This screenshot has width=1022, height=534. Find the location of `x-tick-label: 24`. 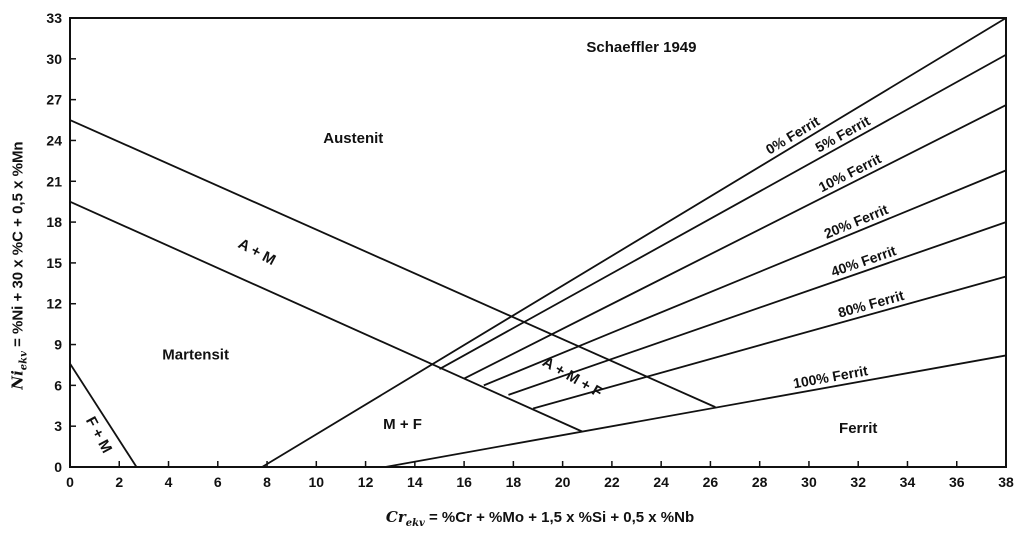

x-tick-label: 24 is located at coordinates (661, 482).